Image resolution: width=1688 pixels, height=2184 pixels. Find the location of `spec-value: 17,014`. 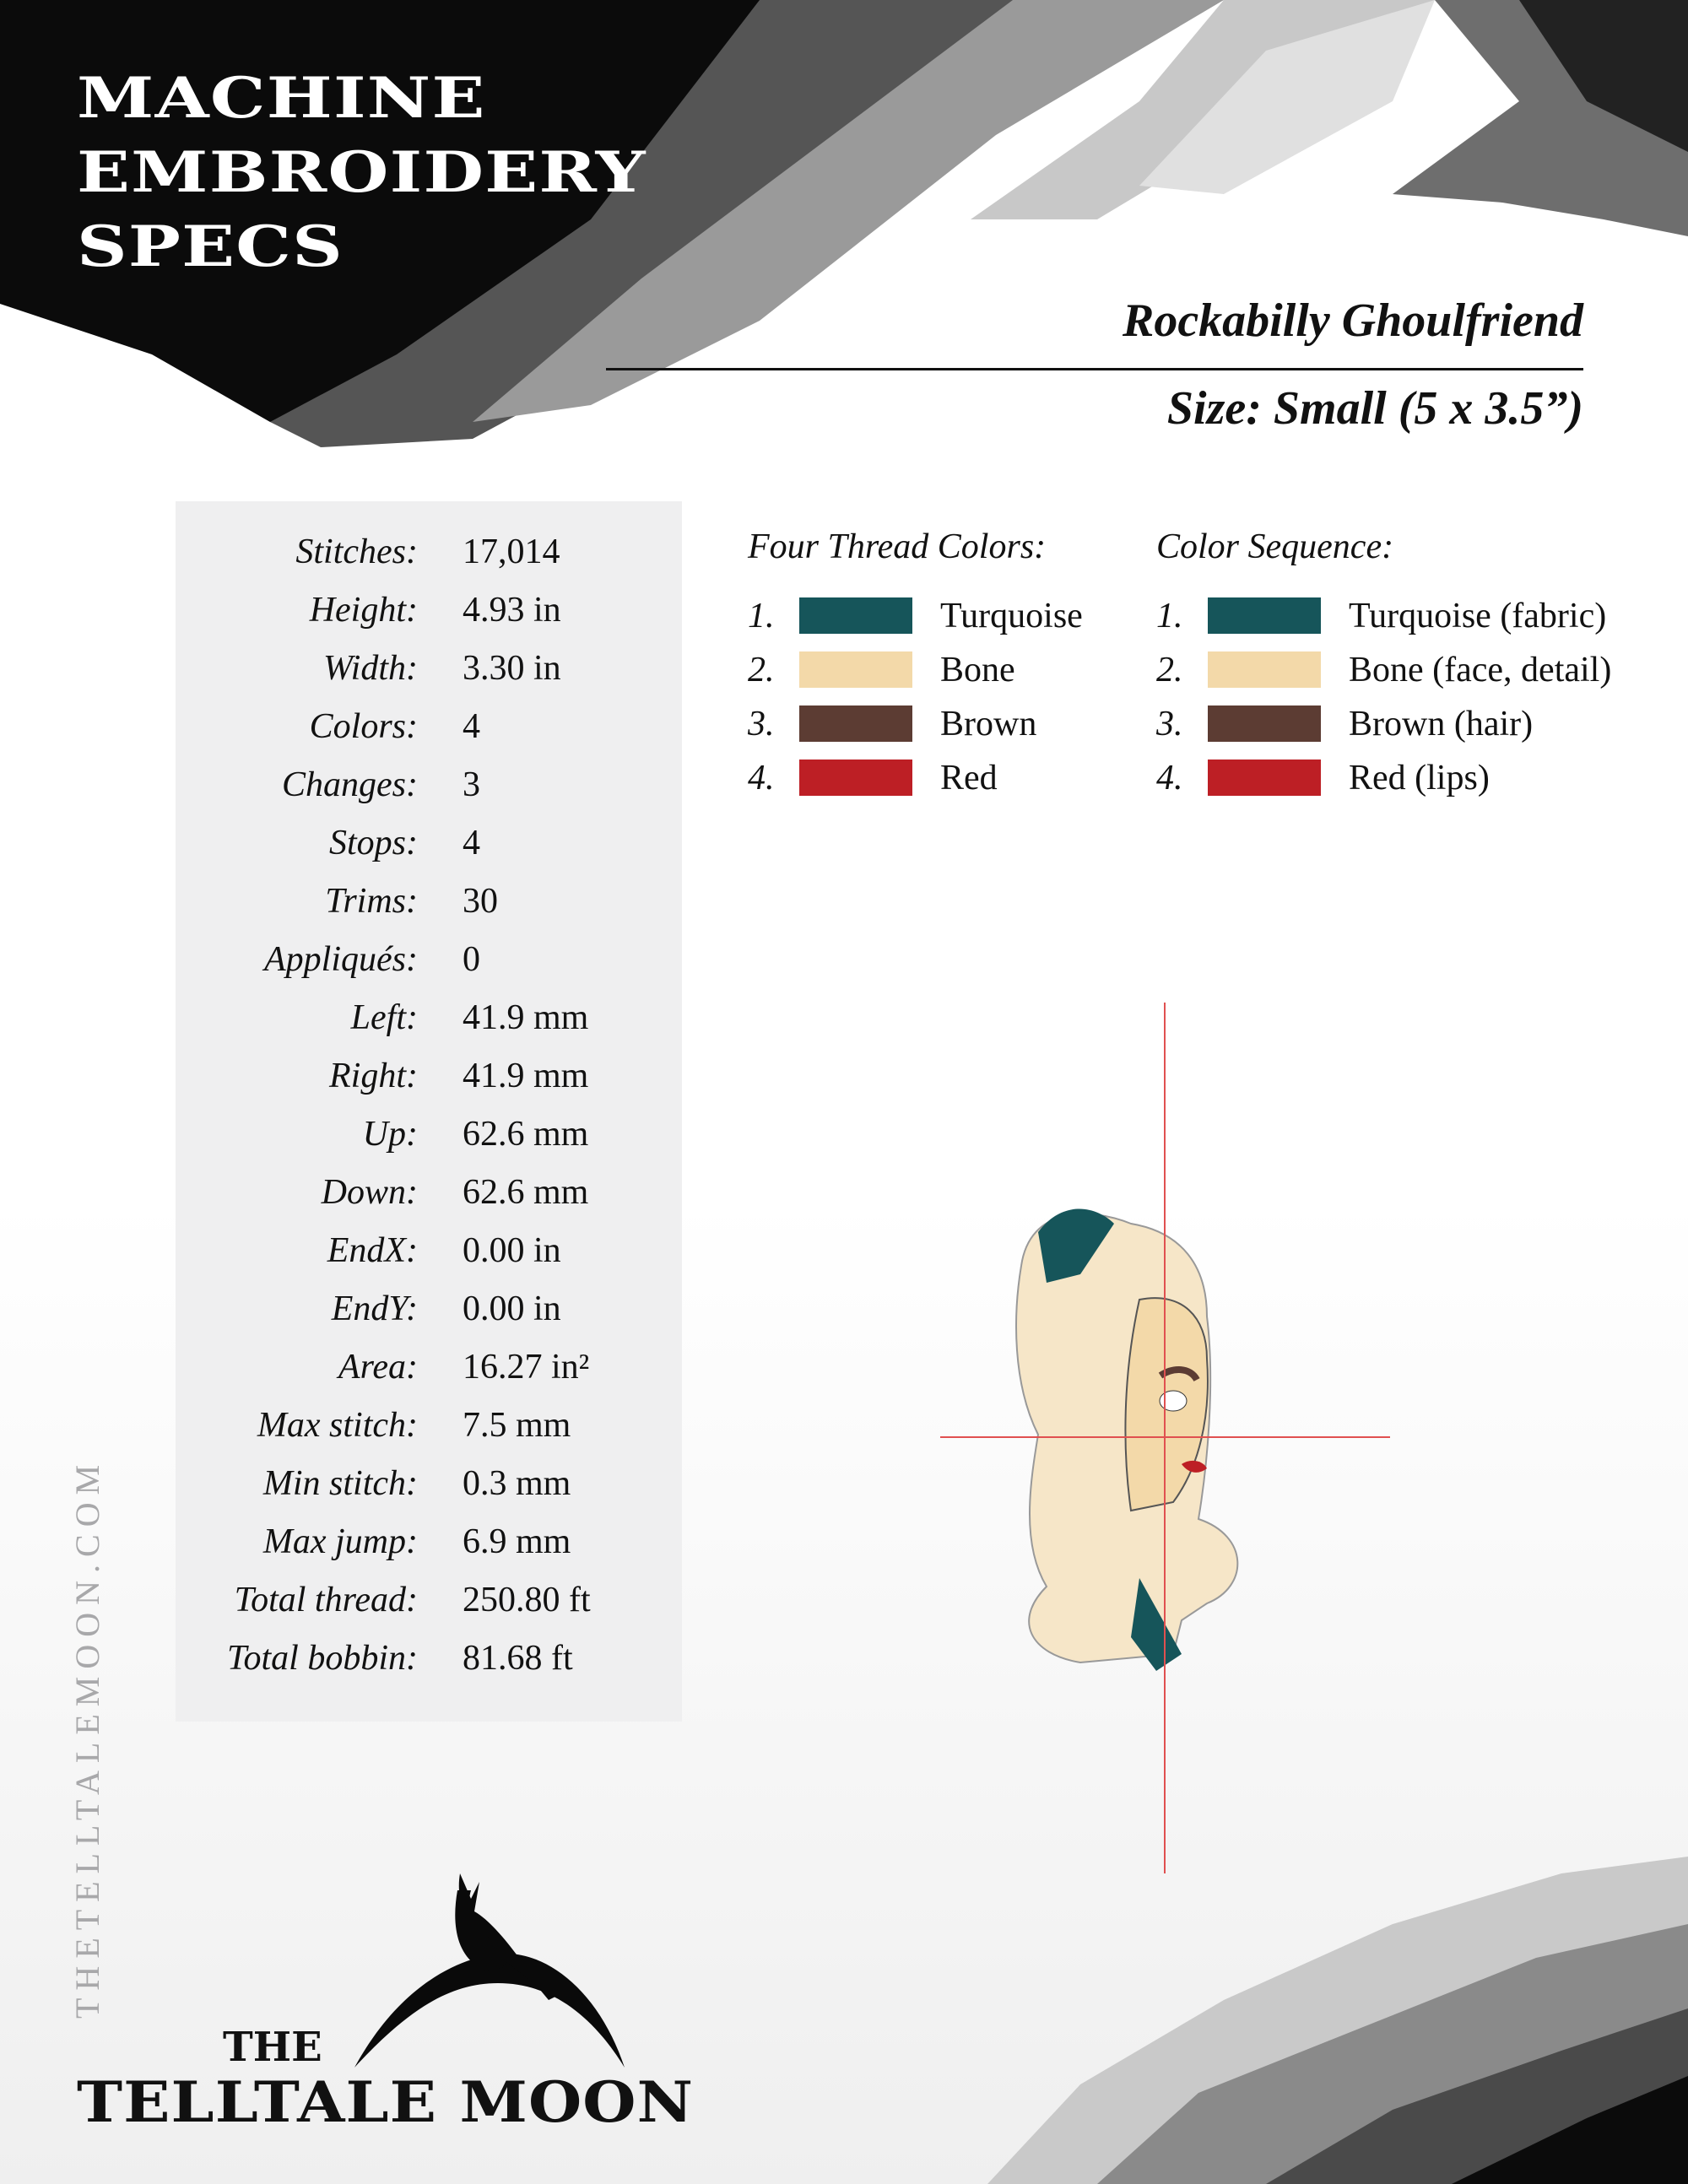

spec-value: 17,014 is located at coordinates (511, 551).